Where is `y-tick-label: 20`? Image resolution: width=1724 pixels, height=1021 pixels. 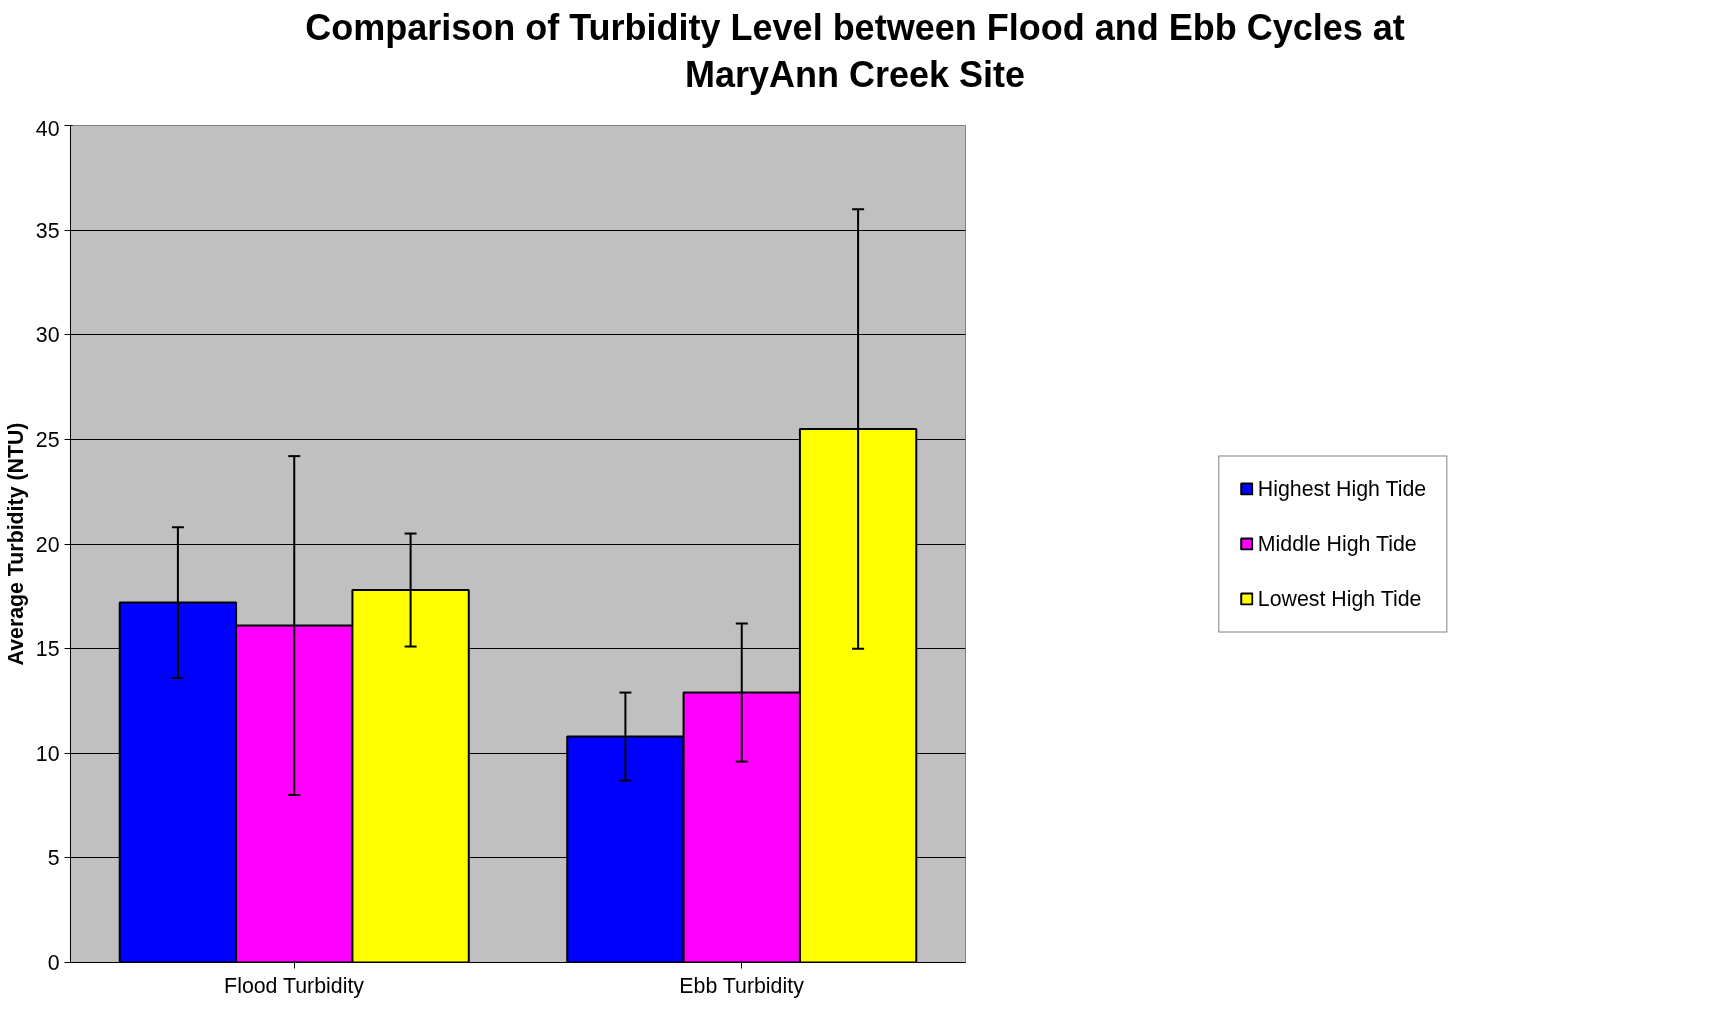 y-tick-label: 20 is located at coordinates (47, 544).